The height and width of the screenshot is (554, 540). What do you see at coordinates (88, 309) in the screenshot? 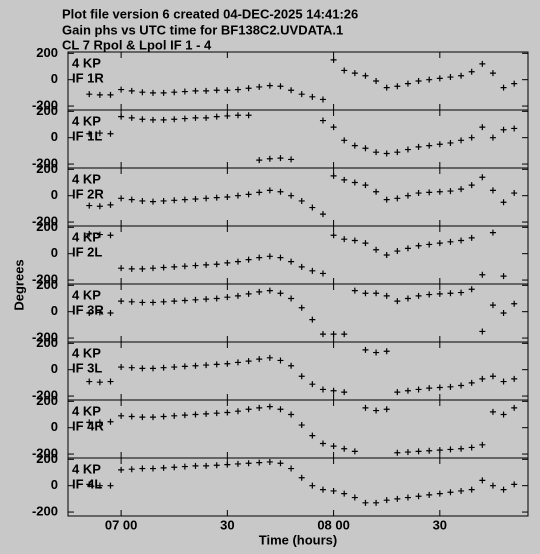
I see `panel-label: IF 3R` at bounding box center [88, 309].